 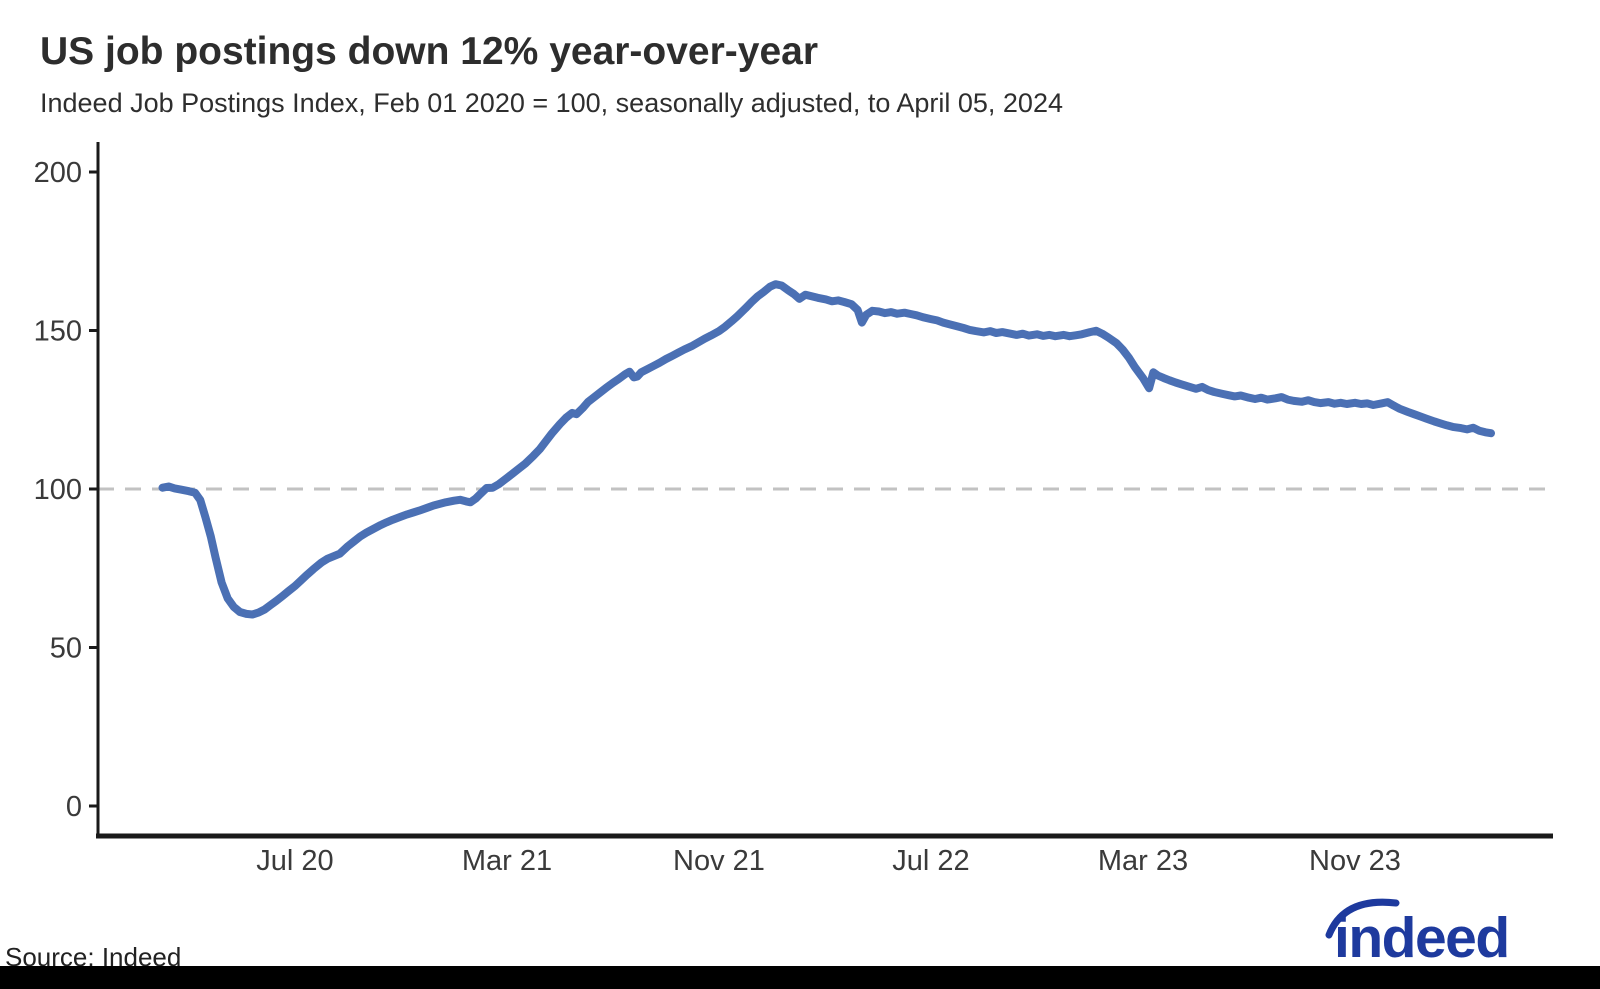 What do you see at coordinates (58, 332) in the screenshot?
I see `y-tick-label: 150` at bounding box center [58, 332].